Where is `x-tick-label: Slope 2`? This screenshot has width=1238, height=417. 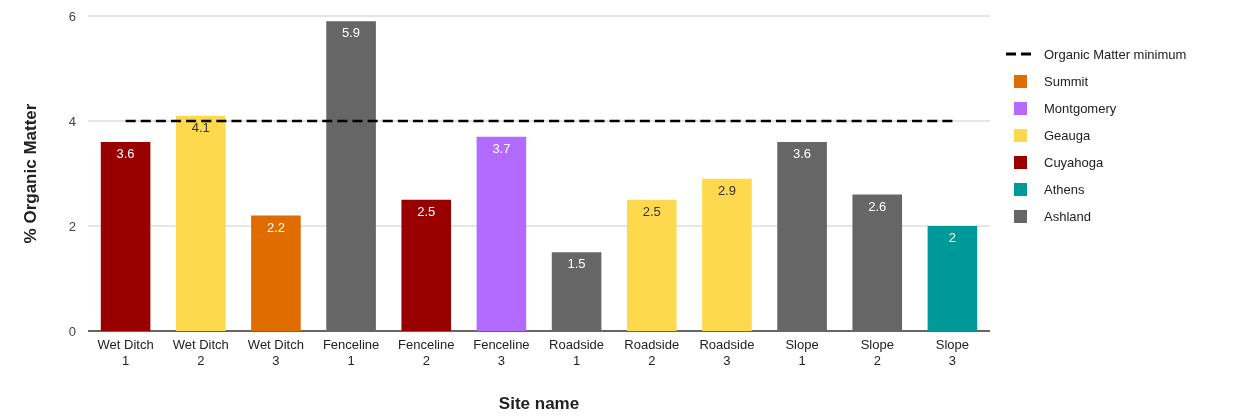 x-tick-label: Slope 2 is located at coordinates (877, 352).